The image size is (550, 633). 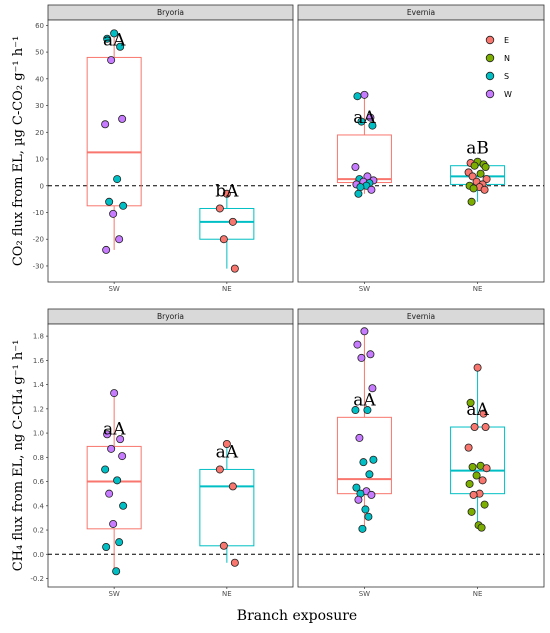 I want to click on y-tick-label: -10, so click(x=38, y=213).